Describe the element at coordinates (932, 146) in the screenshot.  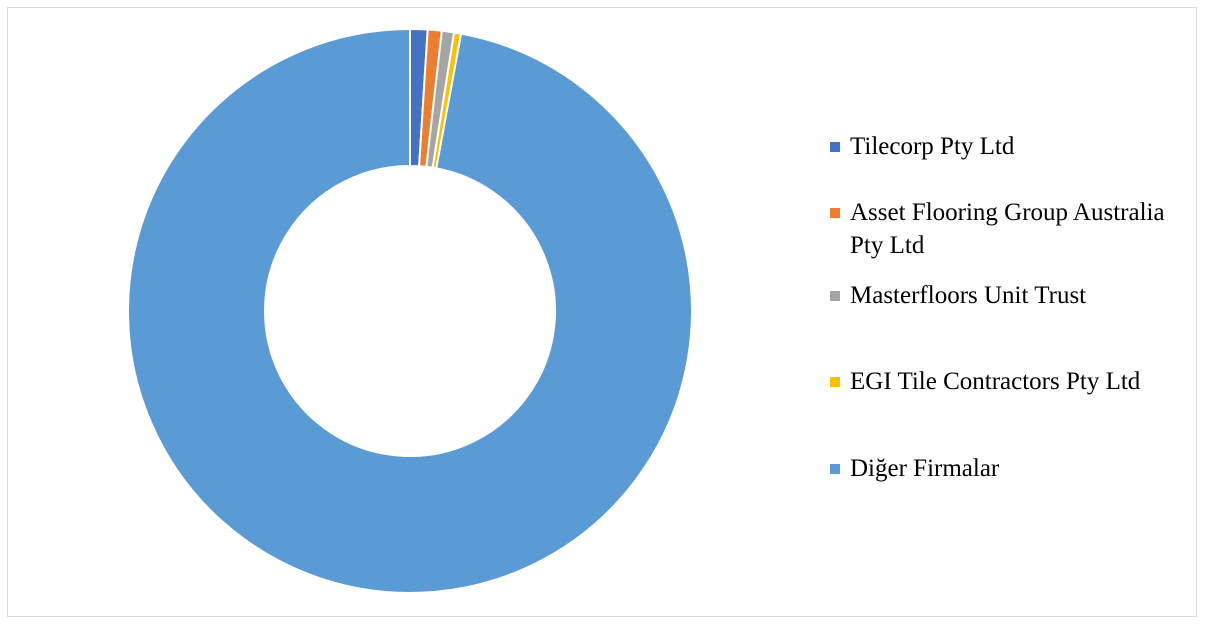
I see `legend-label-tilecorp: Tilecorp Pty Ltd` at that location.